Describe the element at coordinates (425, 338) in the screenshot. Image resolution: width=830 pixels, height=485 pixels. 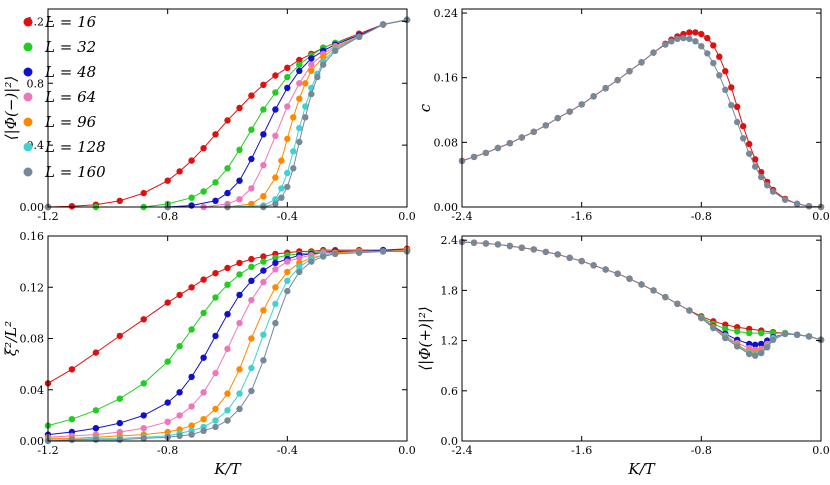
I see `y-axis-label: ⟨|Φ(+)|²⟩` at that location.